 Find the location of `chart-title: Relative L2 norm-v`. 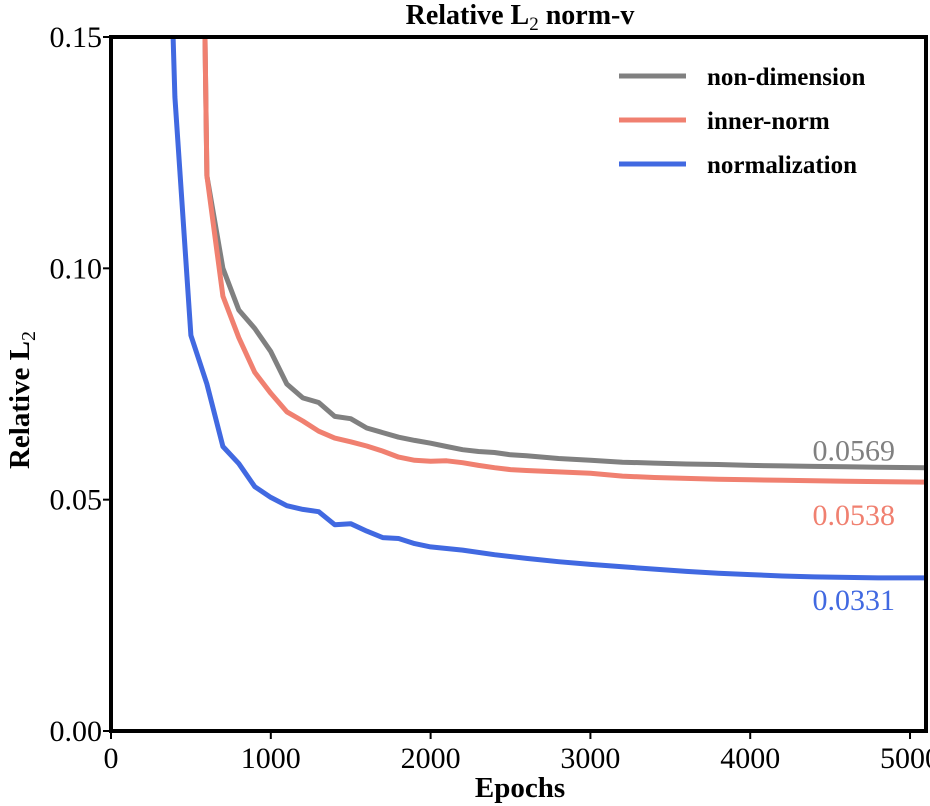

chart-title: Relative L2 norm-v is located at coordinates (520, 17).